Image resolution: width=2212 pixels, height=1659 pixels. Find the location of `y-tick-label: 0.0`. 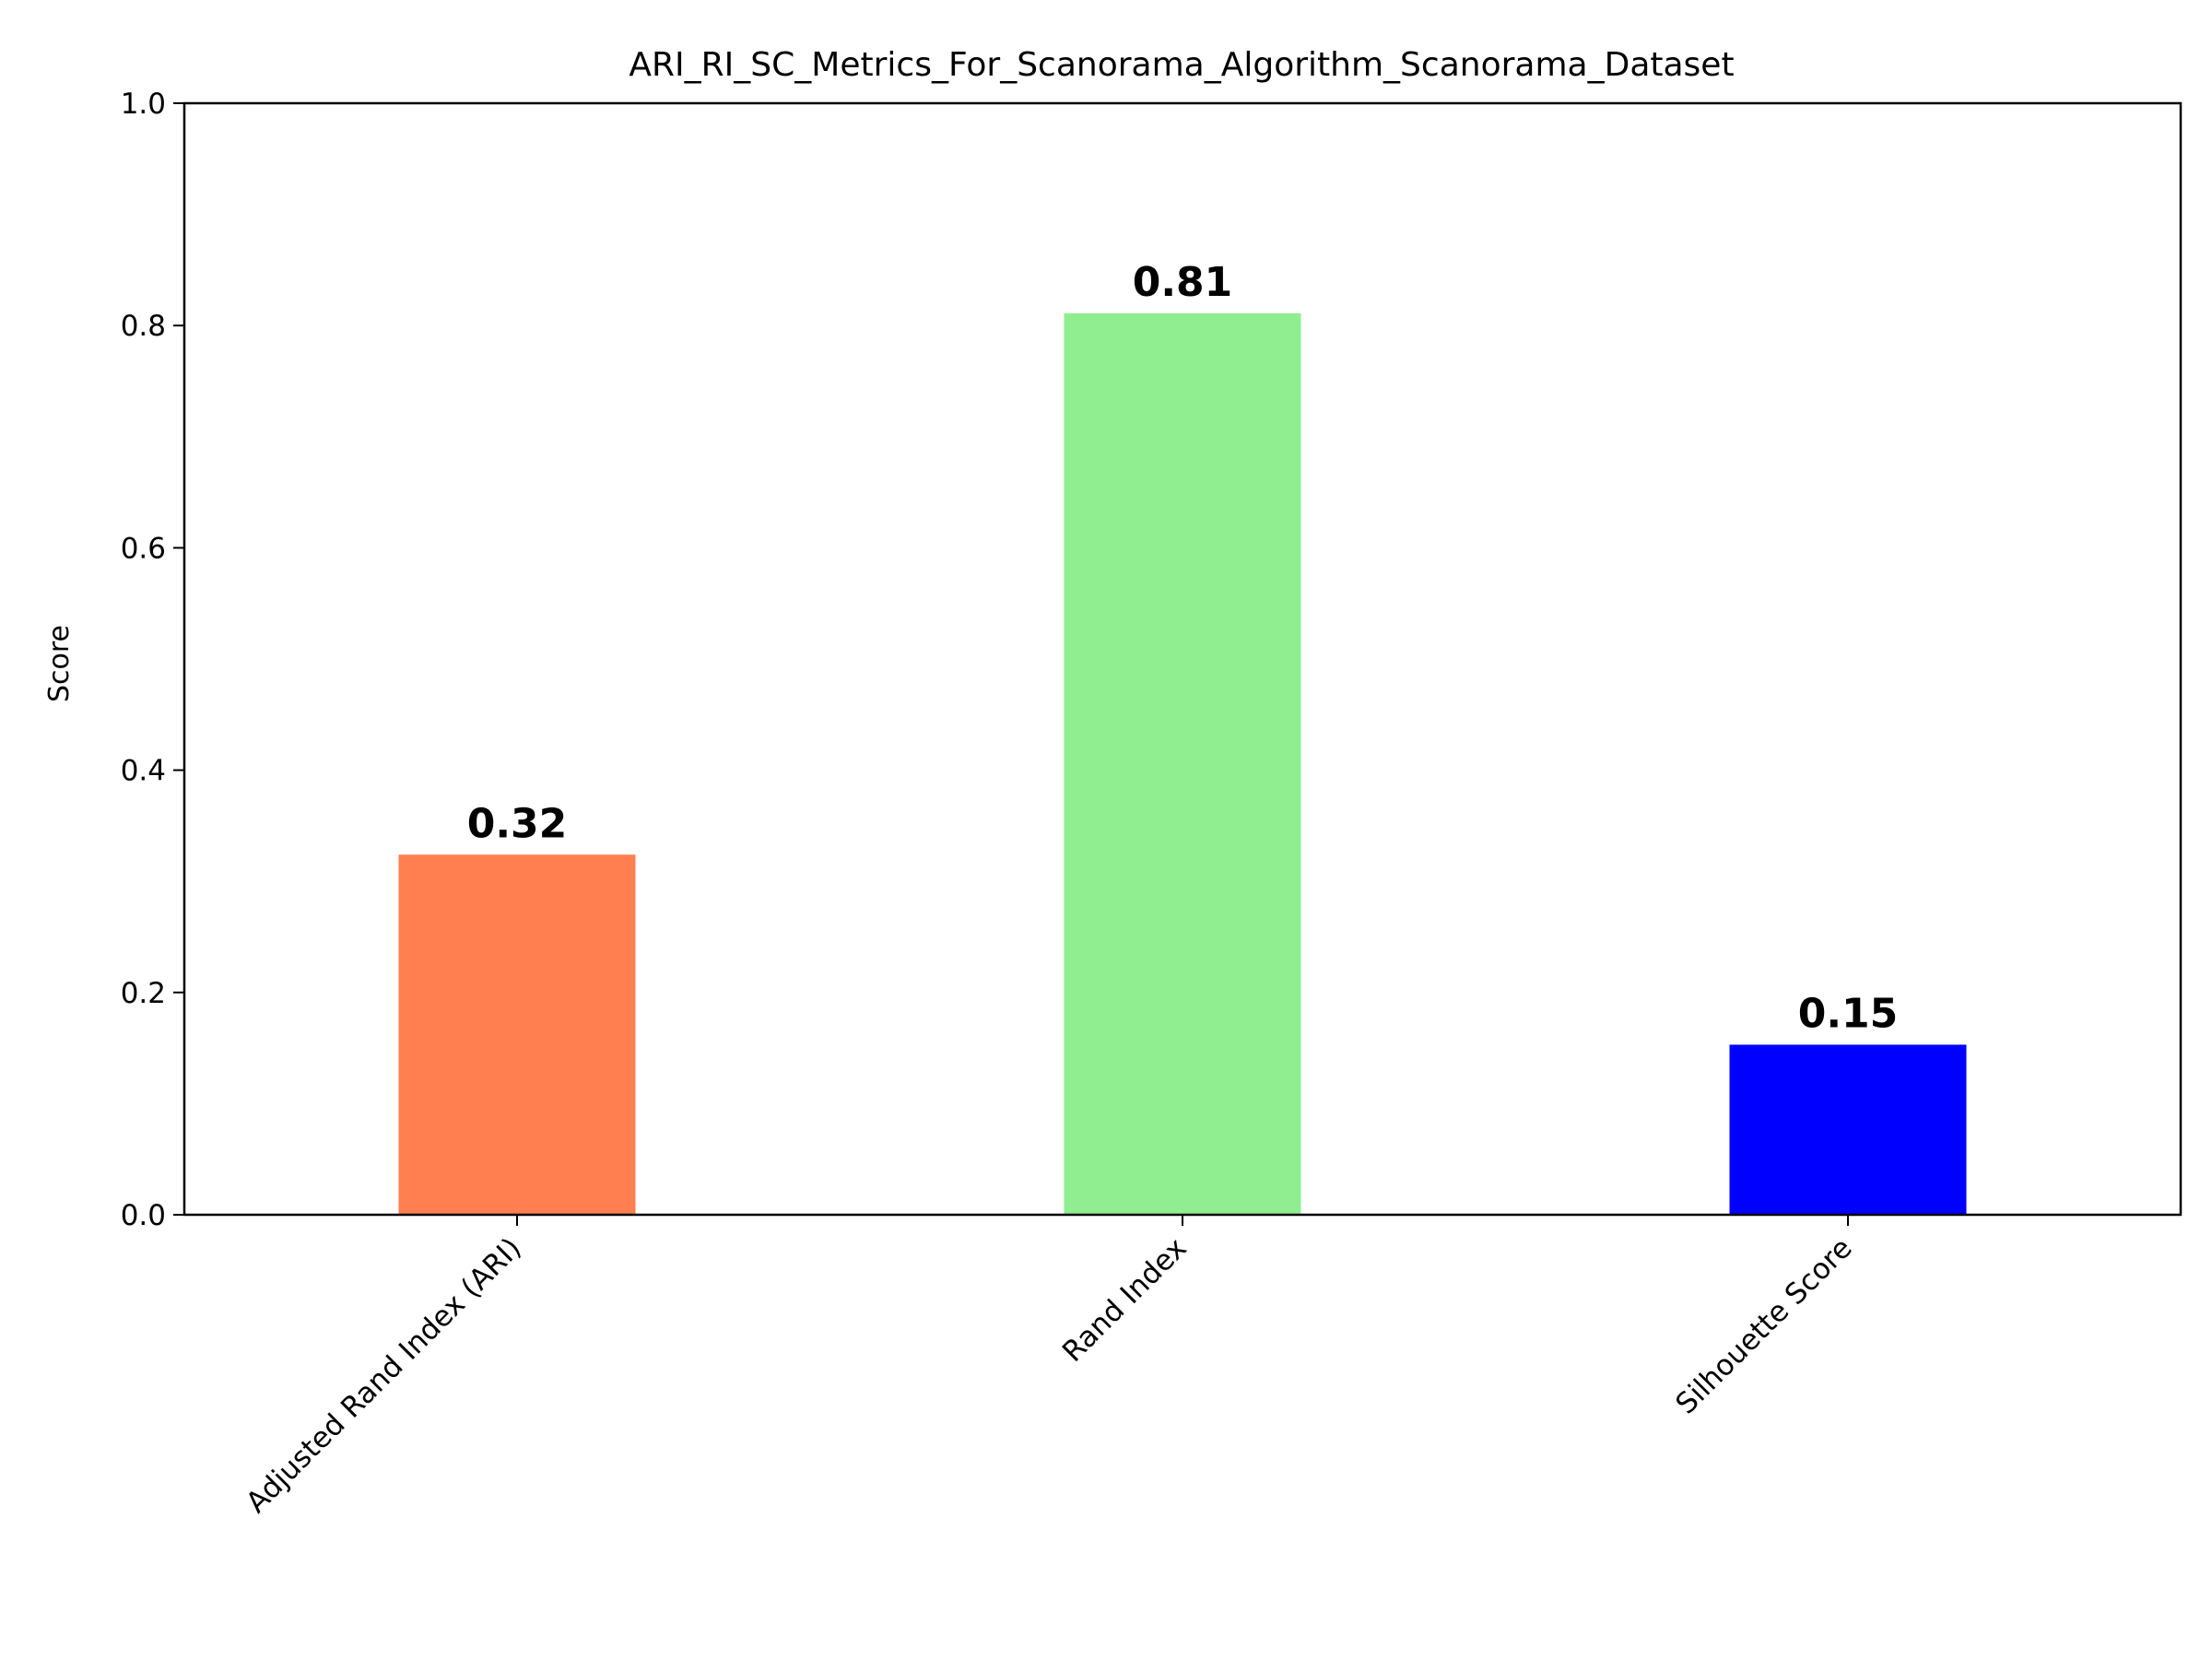

y-tick-label: 0.0 is located at coordinates (143, 1215).